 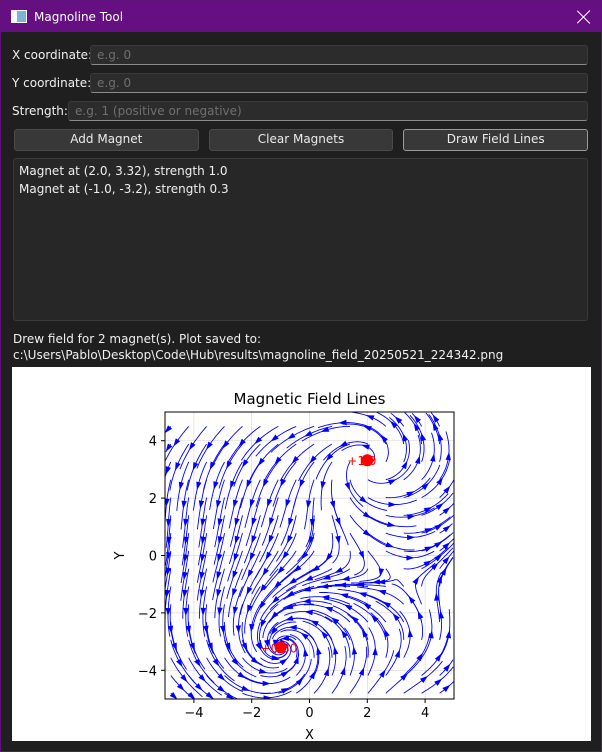 What do you see at coordinates (496, 140) in the screenshot?
I see `draw-field-lines-button: Draw Field Lines` at bounding box center [496, 140].